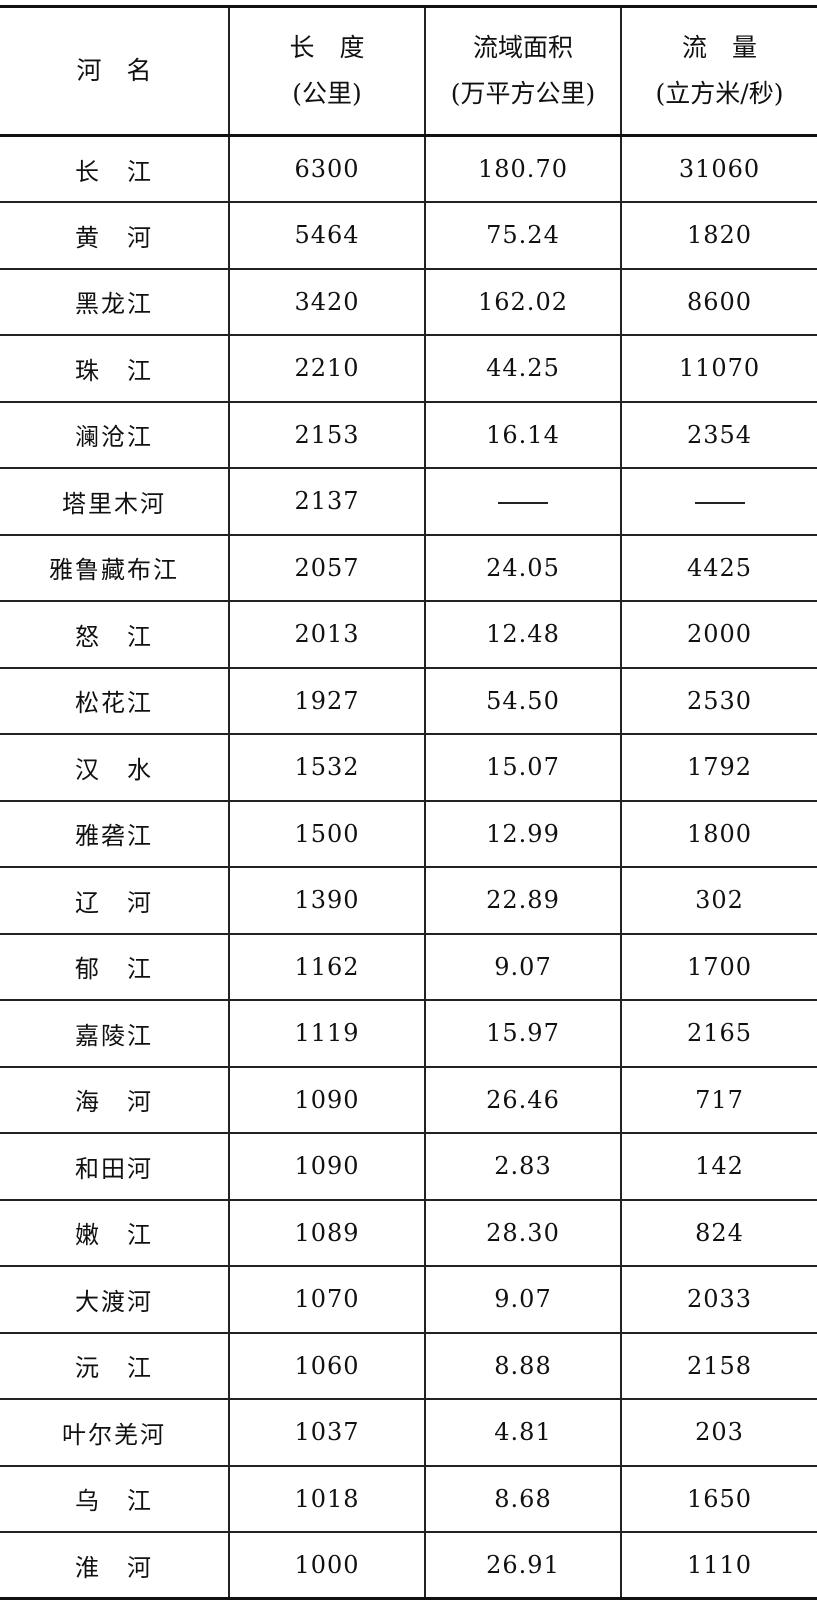  What do you see at coordinates (326, 767) in the screenshot?
I see `cell-length: 1532` at bounding box center [326, 767].